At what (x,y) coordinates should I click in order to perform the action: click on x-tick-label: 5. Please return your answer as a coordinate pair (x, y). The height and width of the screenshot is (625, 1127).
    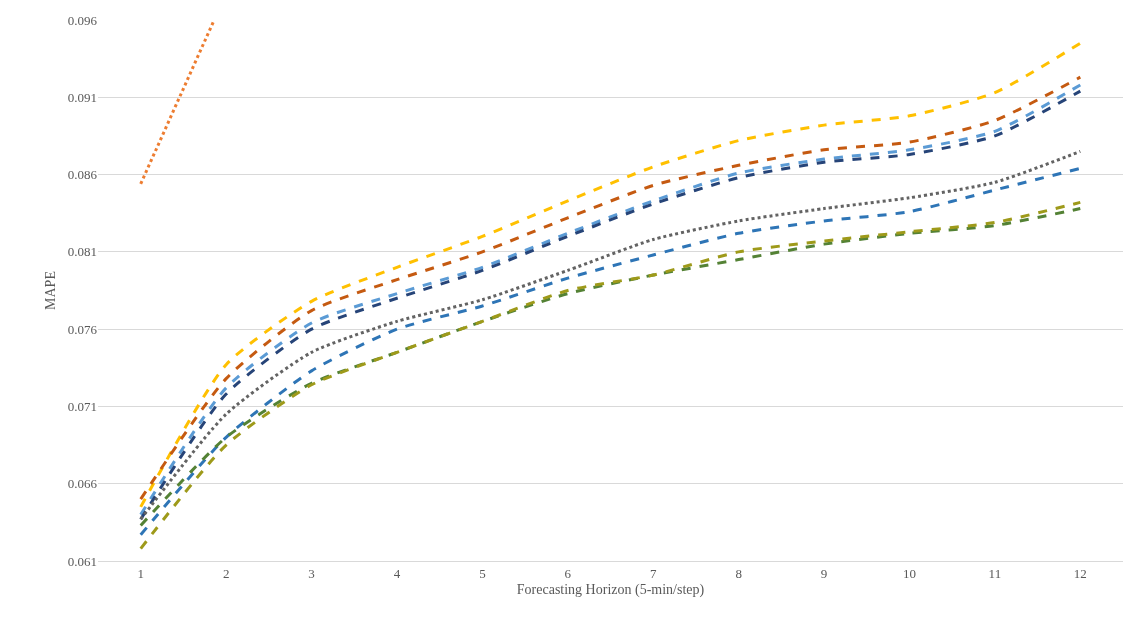
    Looking at the image, I should click on (482, 573).